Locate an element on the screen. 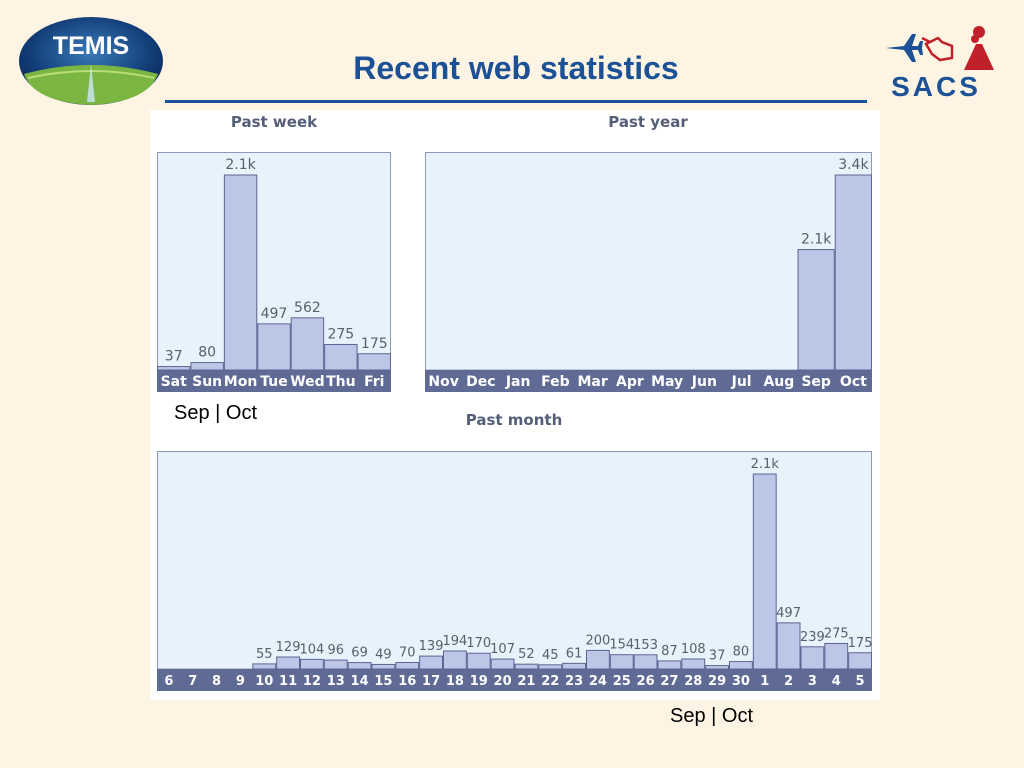 Image resolution: width=1024 pixels, height=768 pixels. year-category-label: Nov is located at coordinates (443, 382).